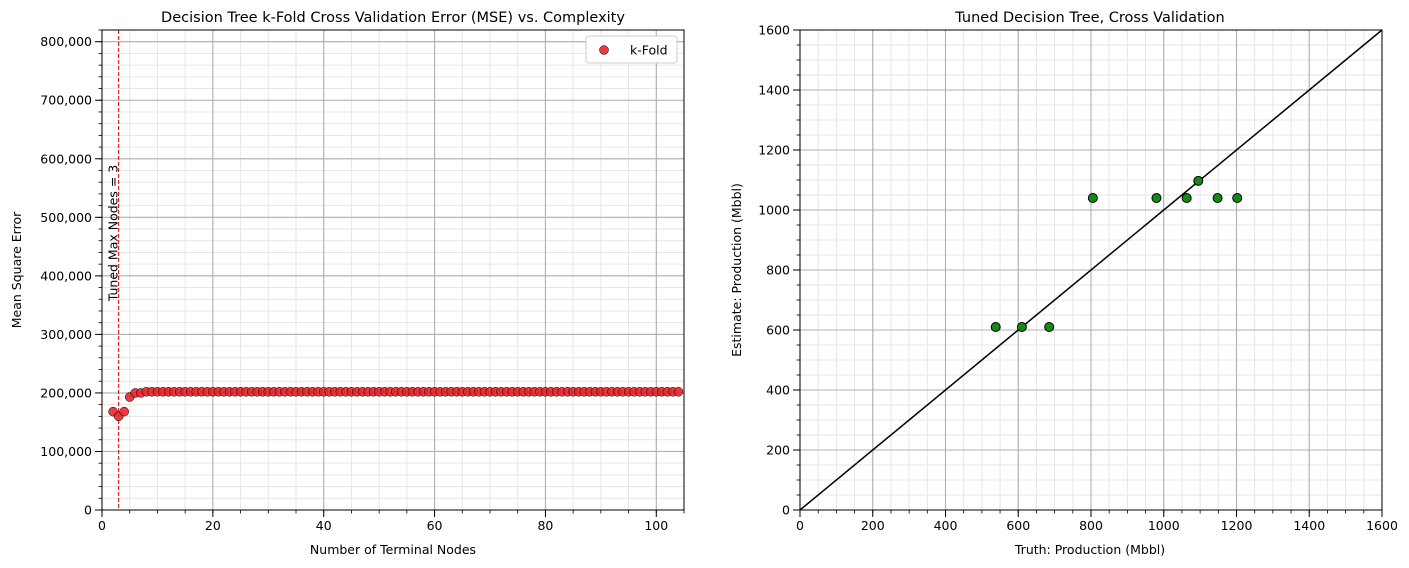 The width and height of the screenshot is (1409, 568). What do you see at coordinates (774, 30) in the screenshot?
I see `y-tick-label: 1600` at bounding box center [774, 30].